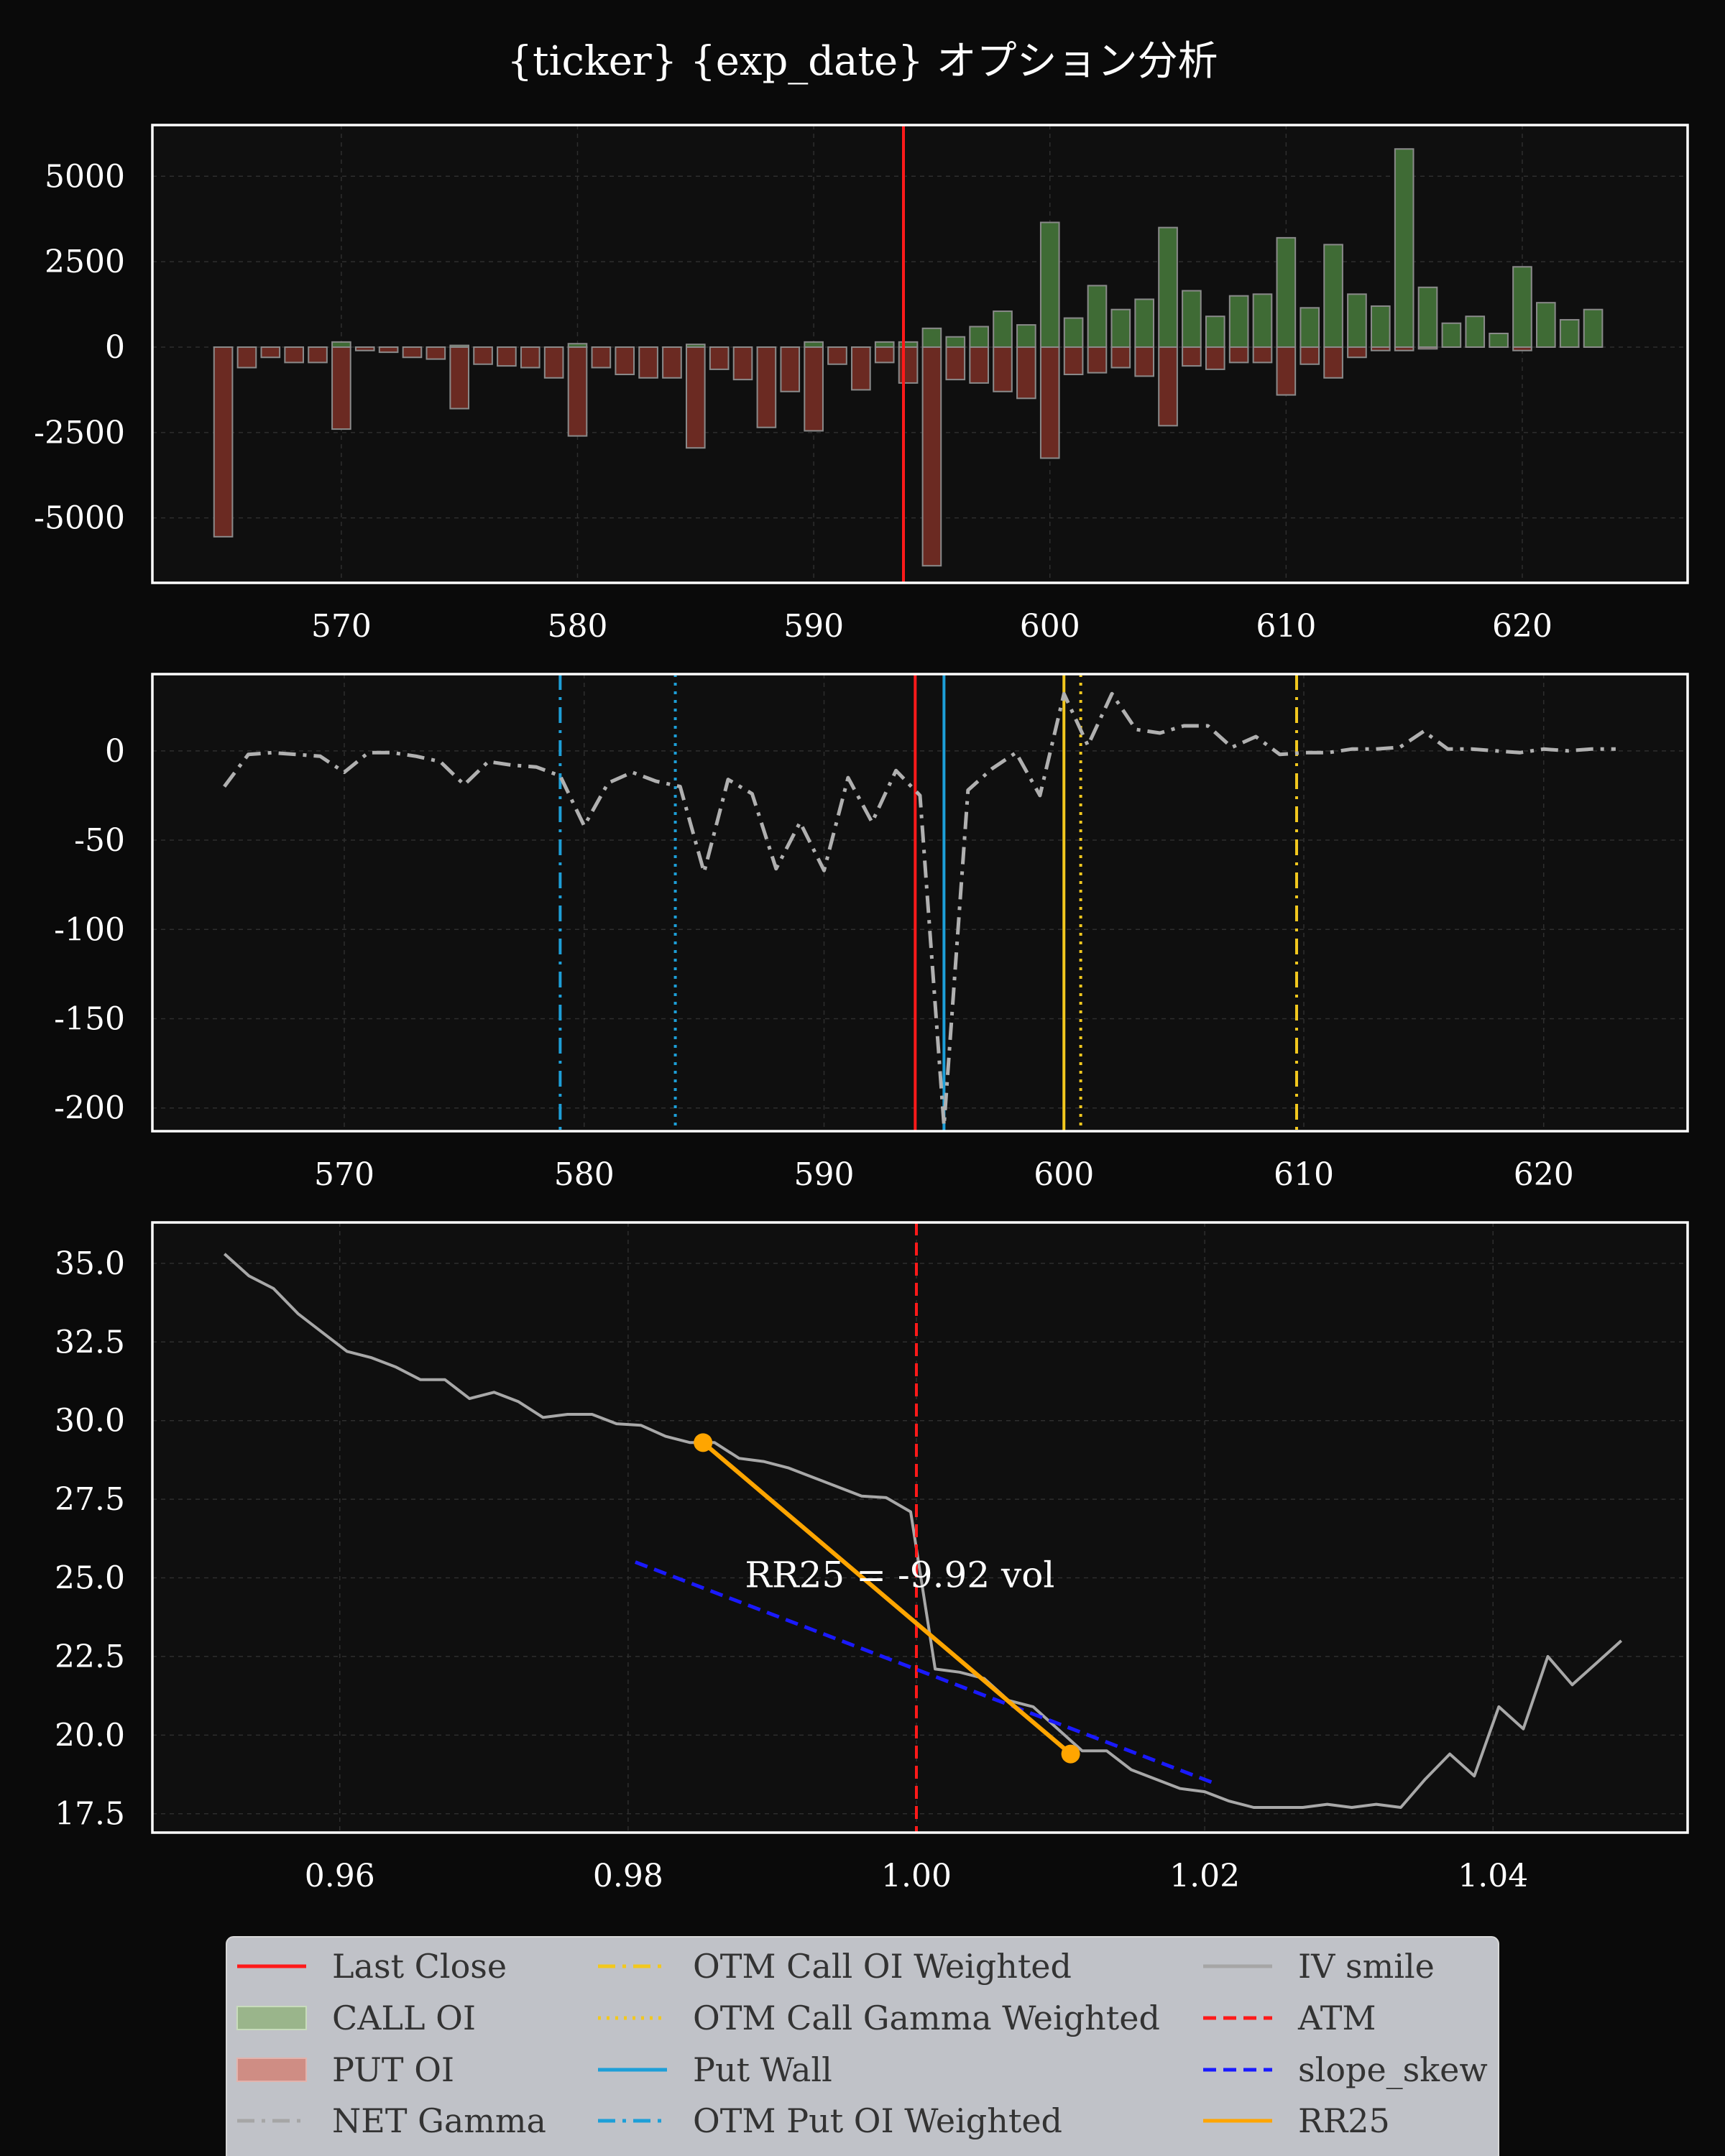 Image resolution: width=1725 pixels, height=2156 pixels. I want to click on y-tick-label: 20.0, so click(90, 1736).